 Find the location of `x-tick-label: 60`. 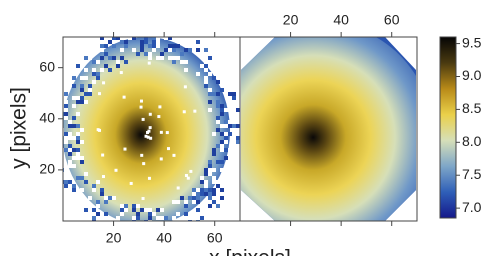

x-tick-label: 60 is located at coordinates (392, 20).